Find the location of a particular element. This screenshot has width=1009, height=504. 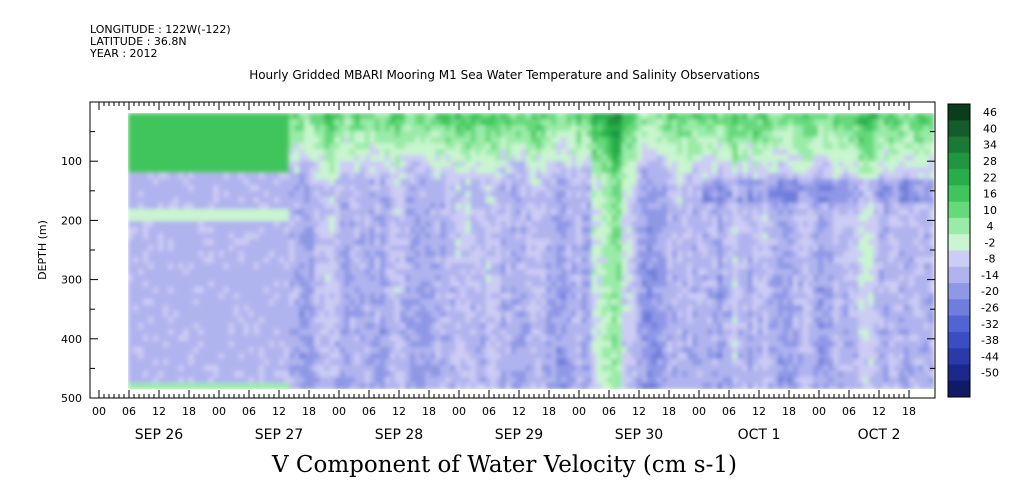

colorbar-level-label: 40 is located at coordinates (990, 128).